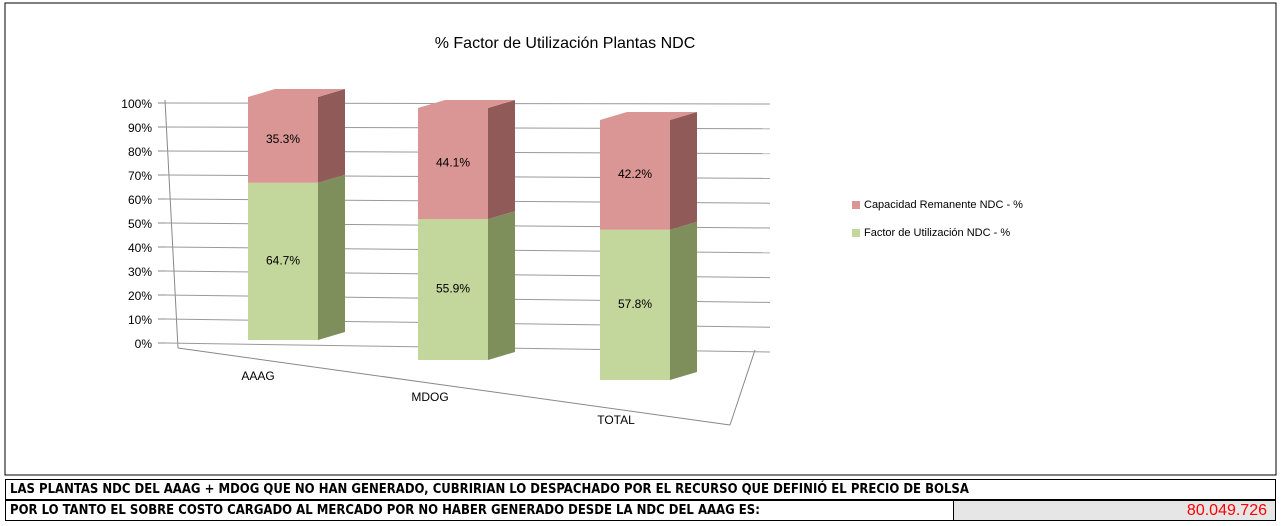 The width and height of the screenshot is (1281, 526). I want to click on y-tick-label: 40%, so click(140, 248).